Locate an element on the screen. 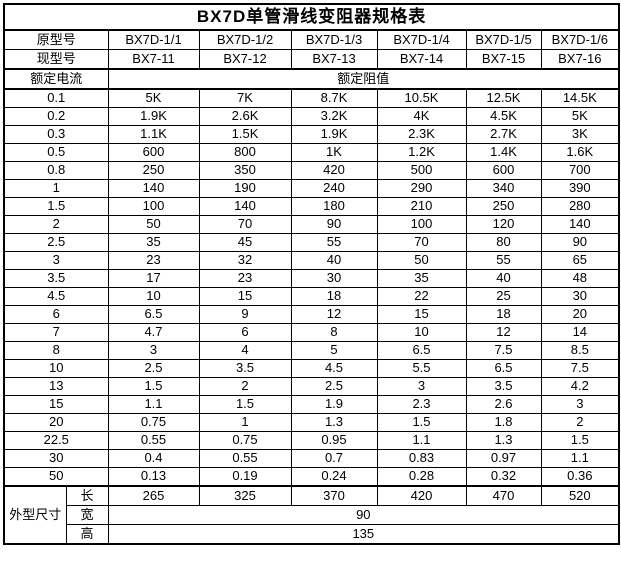 Image resolution: width=621 pixels, height=579 pixels. resistance-value-cell: 700 is located at coordinates (580, 170).